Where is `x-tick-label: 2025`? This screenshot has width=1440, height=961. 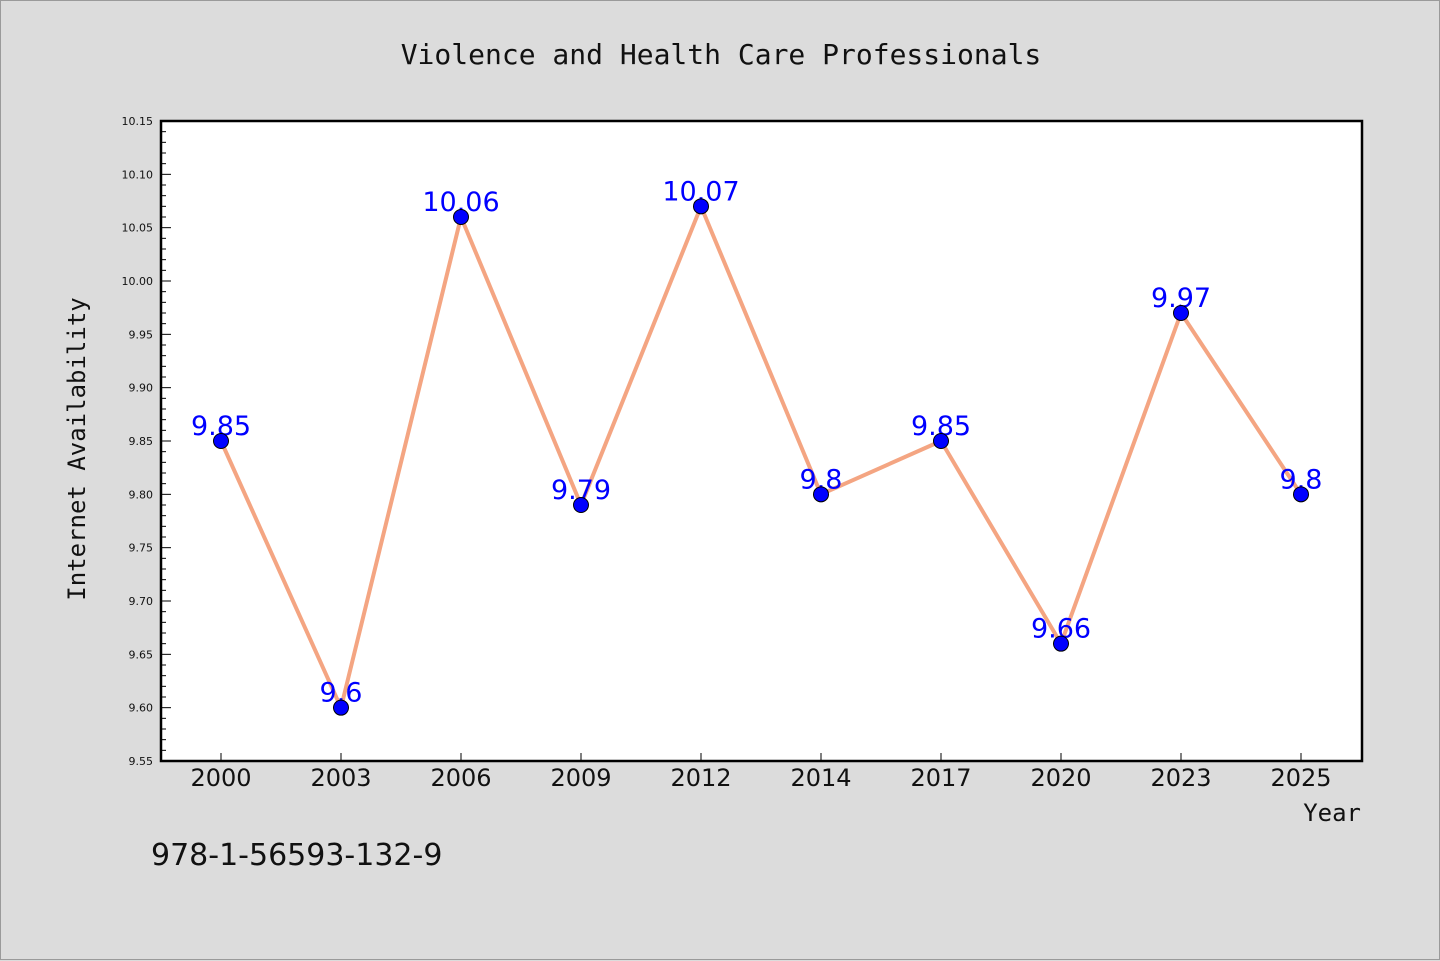
x-tick-label: 2025 is located at coordinates (1300, 778).